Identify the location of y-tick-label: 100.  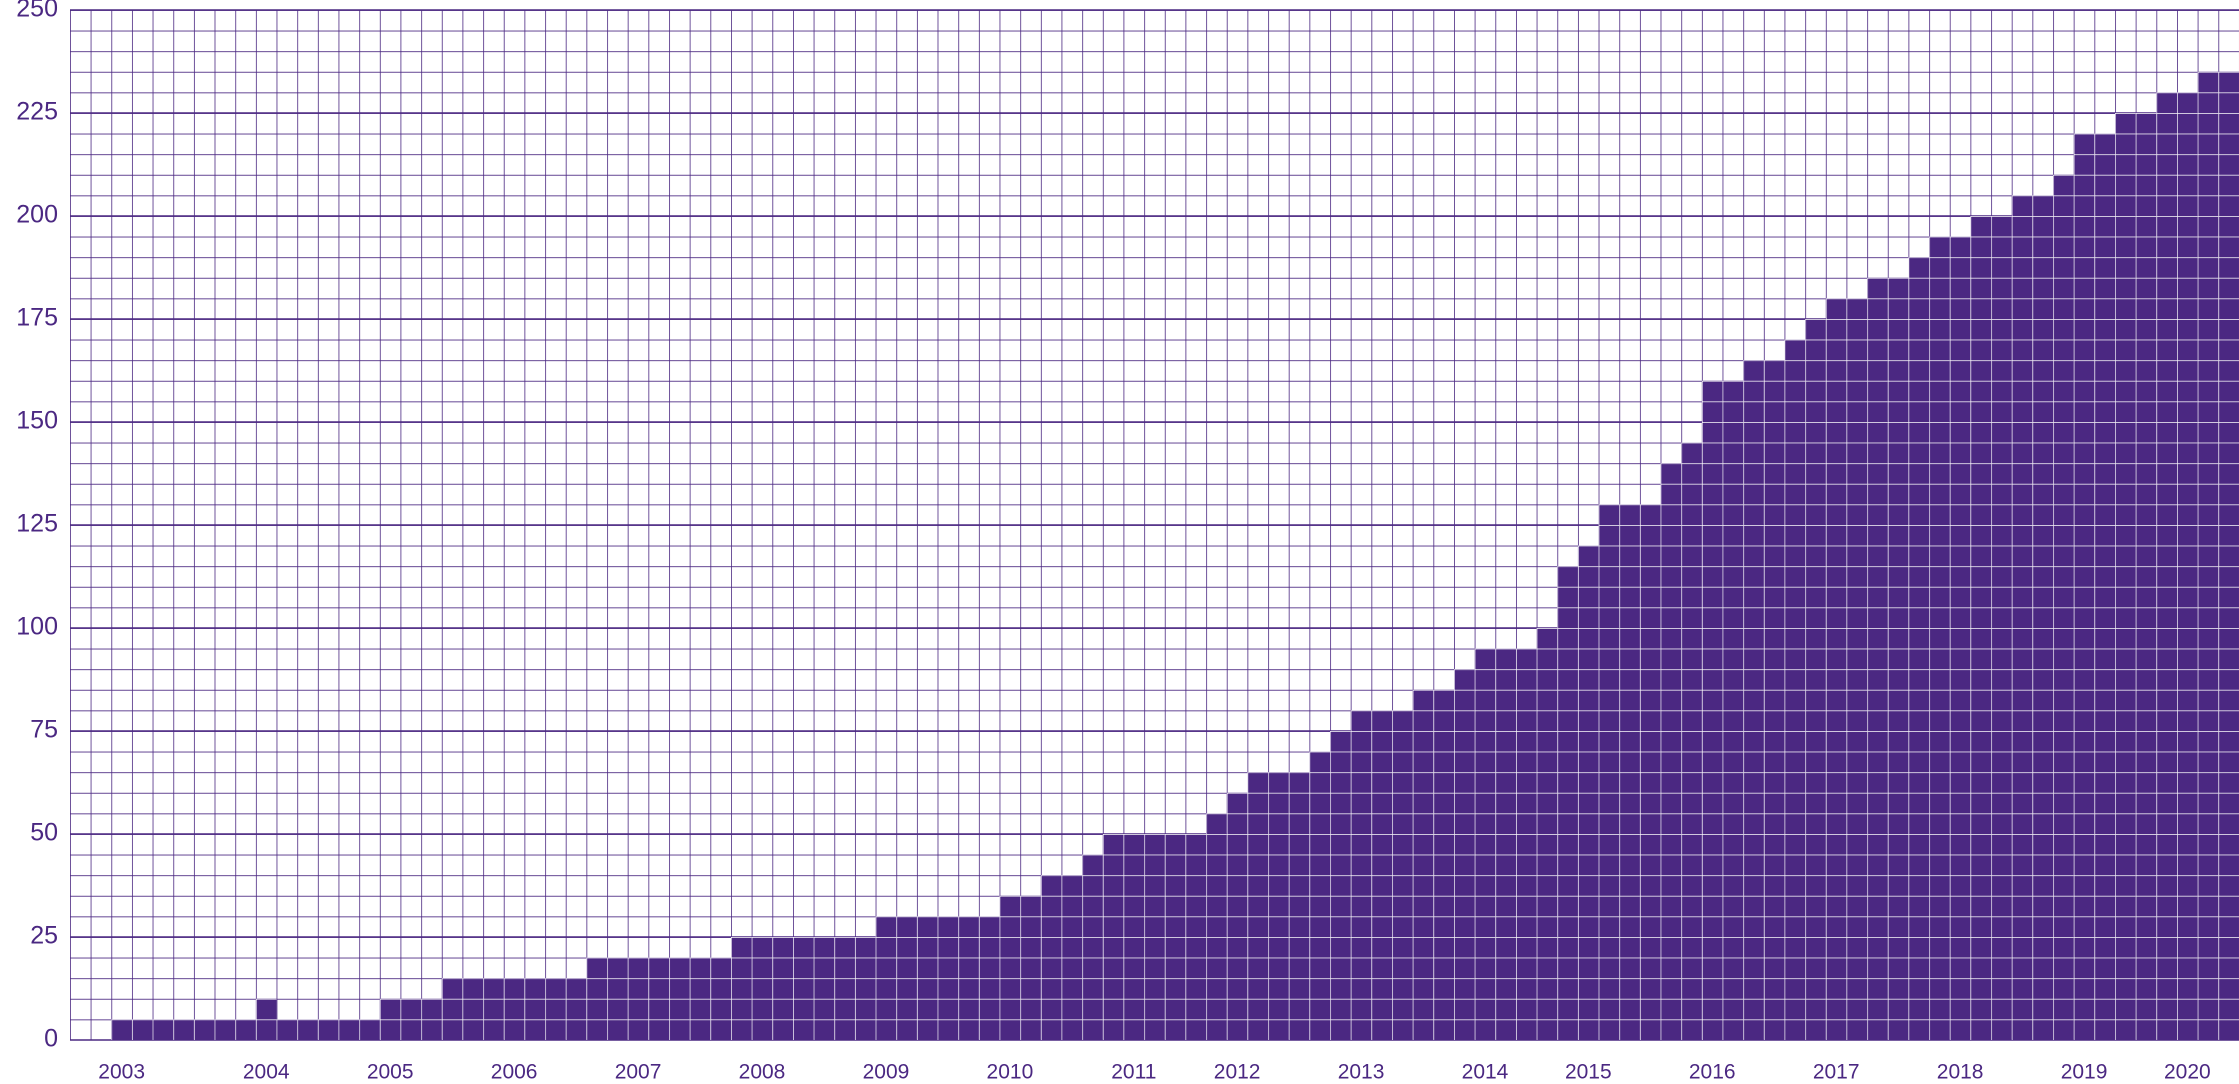
(37, 627).